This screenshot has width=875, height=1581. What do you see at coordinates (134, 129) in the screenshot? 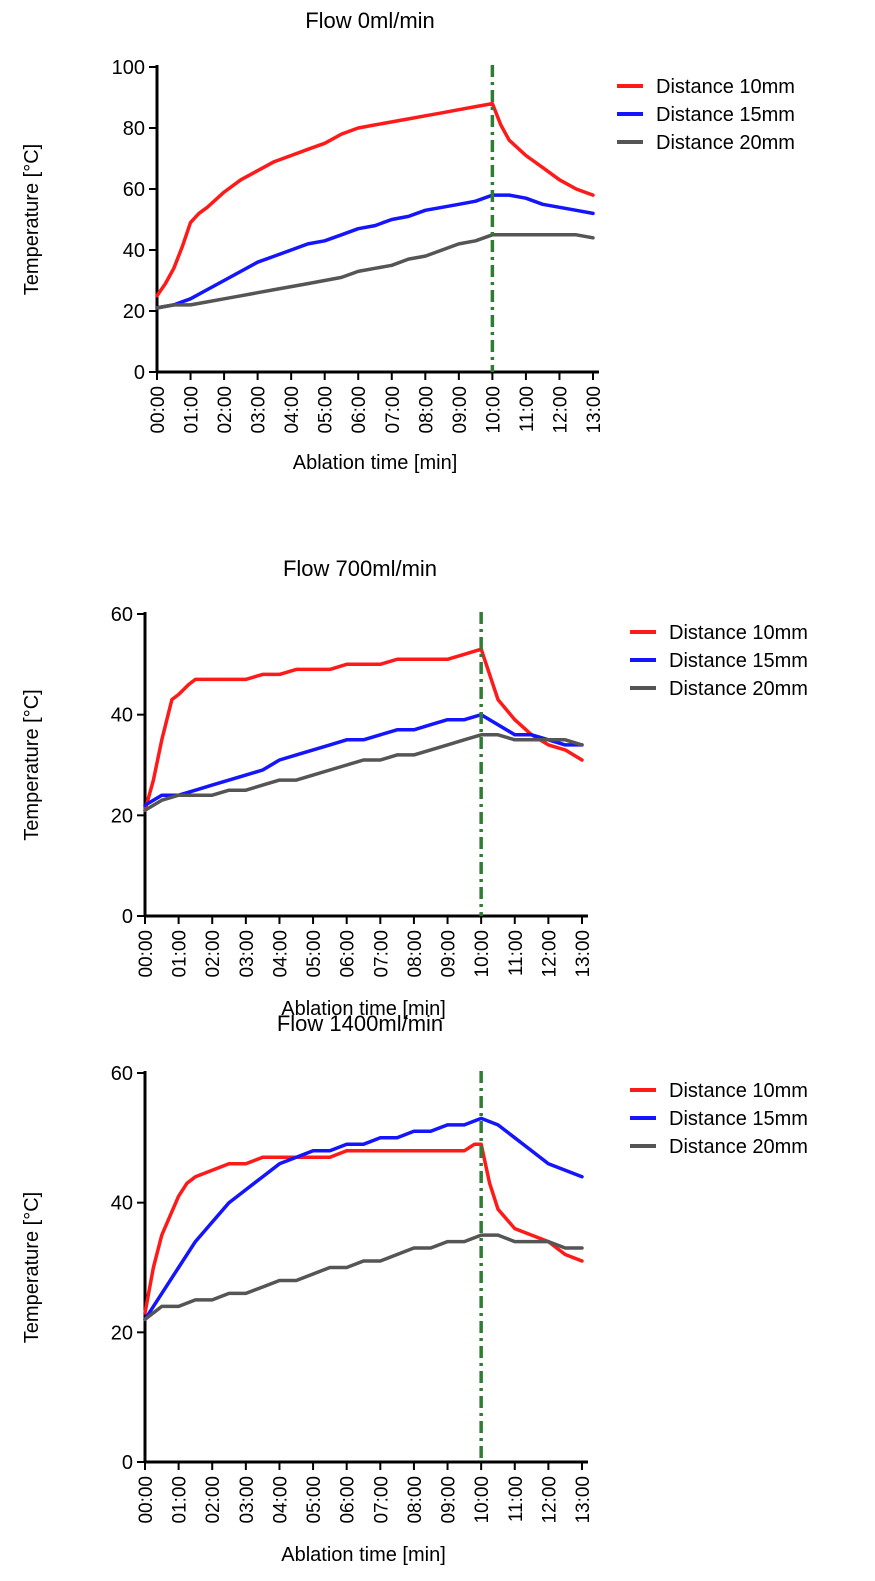
I see `y-tick-label: 80` at bounding box center [134, 129].